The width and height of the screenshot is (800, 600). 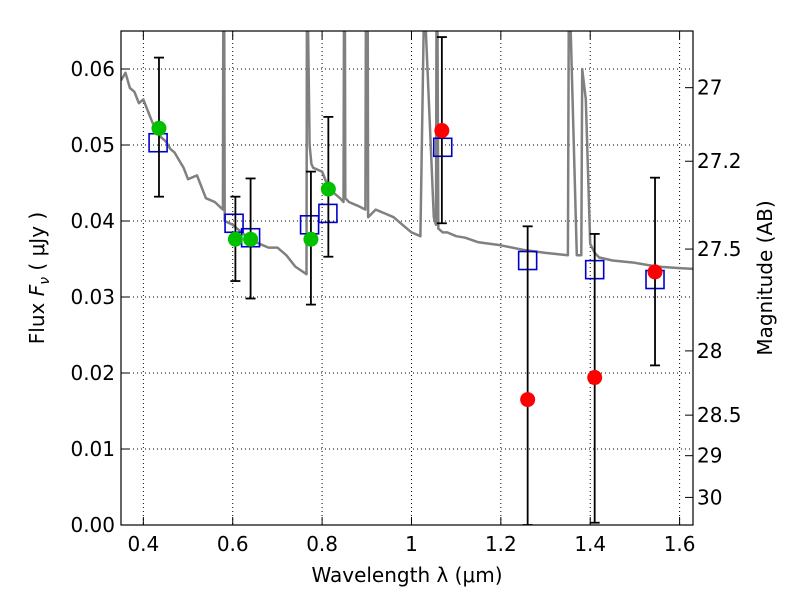 What do you see at coordinates (92, 449) in the screenshot?
I see `y-tick-label: 0.01` at bounding box center [92, 449].